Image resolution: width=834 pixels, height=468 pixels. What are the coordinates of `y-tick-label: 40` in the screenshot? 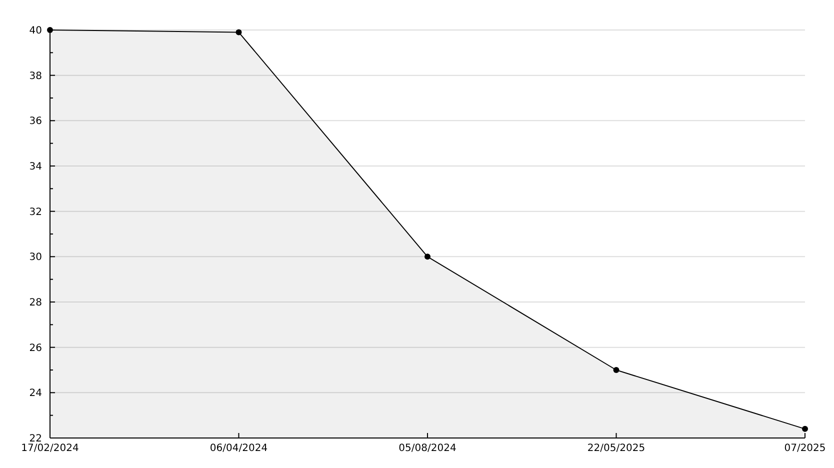 It's located at (35, 31).